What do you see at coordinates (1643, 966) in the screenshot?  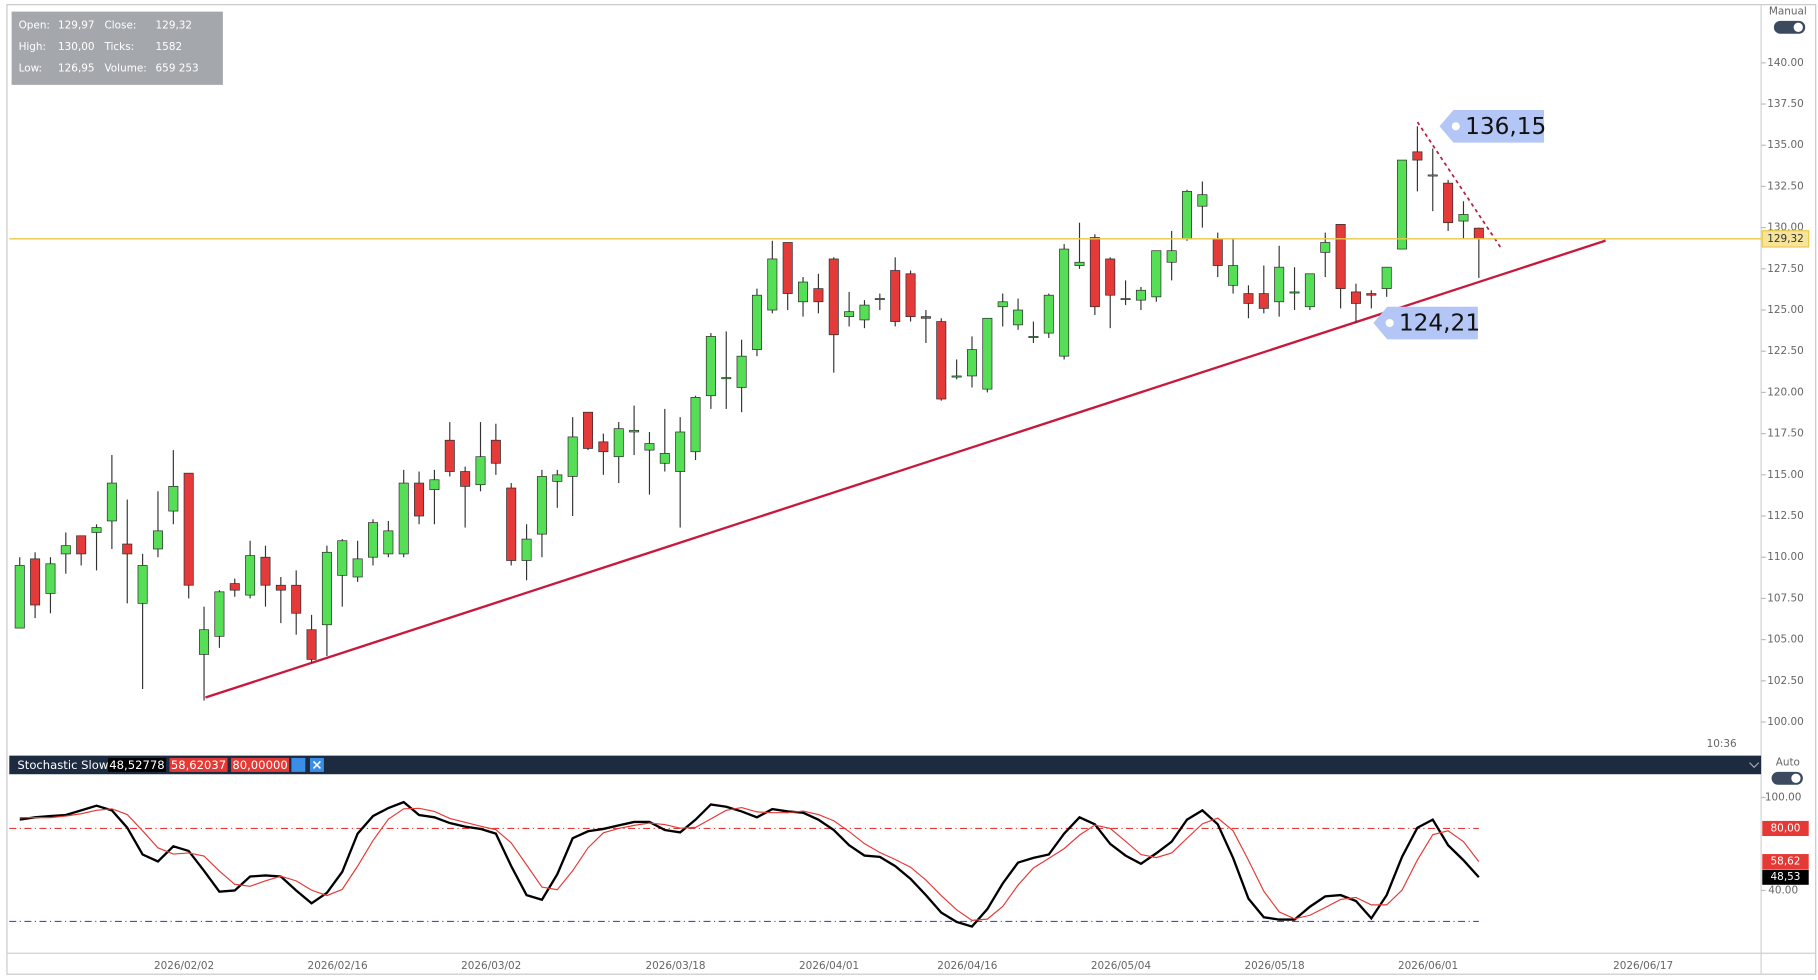 I see `x-tick-label: 2026/06/17` at bounding box center [1643, 966].